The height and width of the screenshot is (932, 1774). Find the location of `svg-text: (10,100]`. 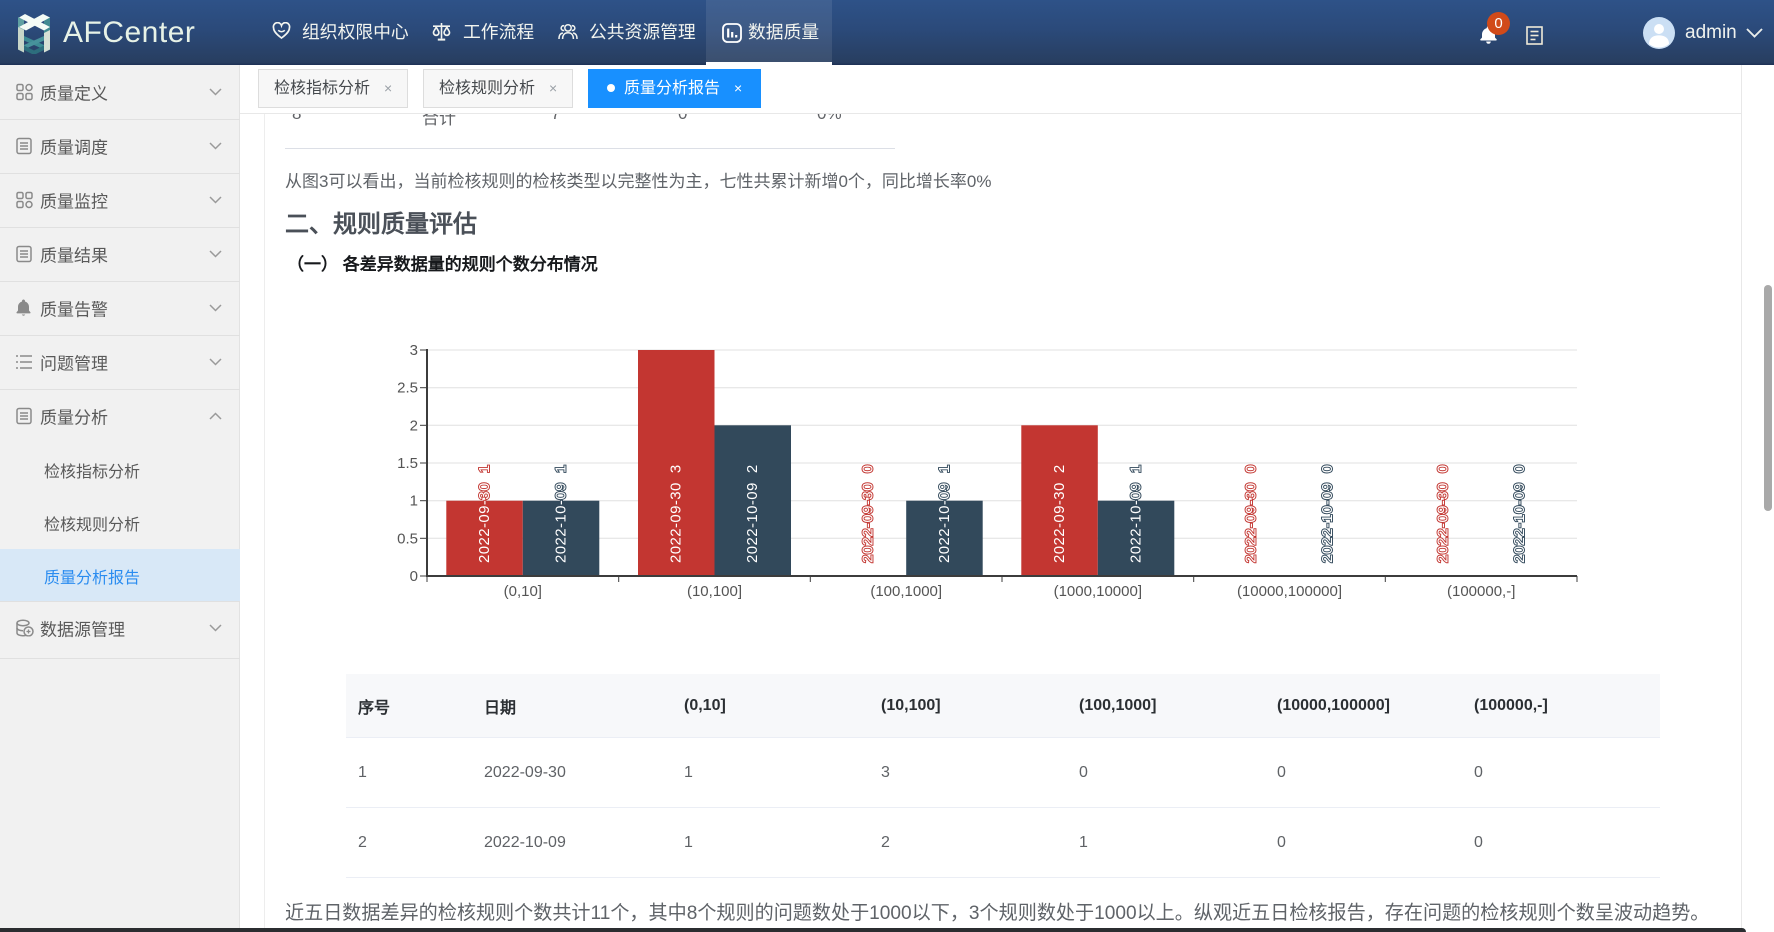

svg-text: (10,100] is located at coordinates (714, 591).